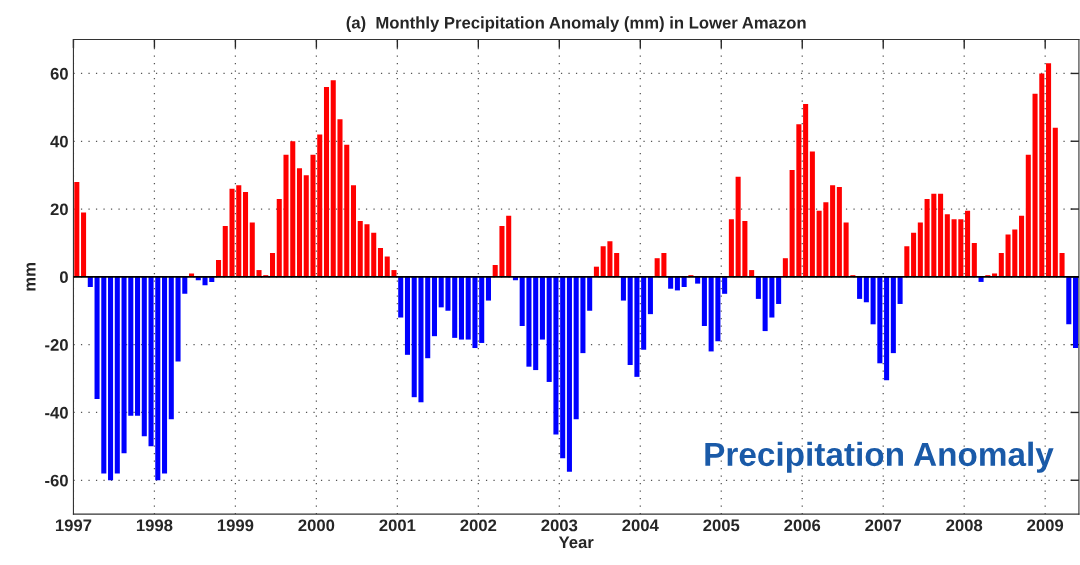 This screenshot has height=565, width=1080. Describe the element at coordinates (879, 457) in the screenshot. I see `annotation: Precipitation Anomaly` at that location.